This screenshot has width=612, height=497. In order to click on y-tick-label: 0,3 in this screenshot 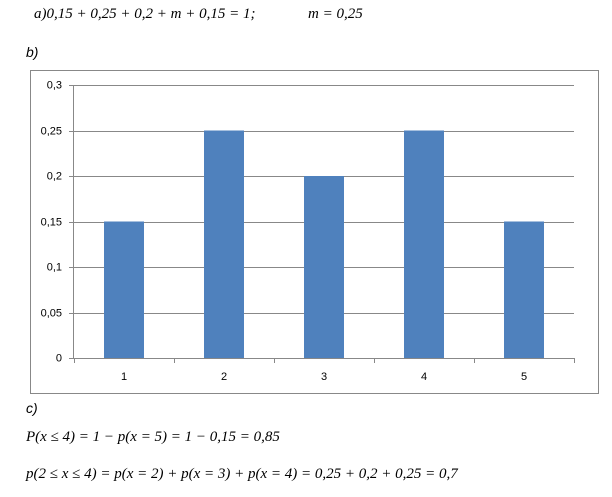, I will do `click(54, 85)`.